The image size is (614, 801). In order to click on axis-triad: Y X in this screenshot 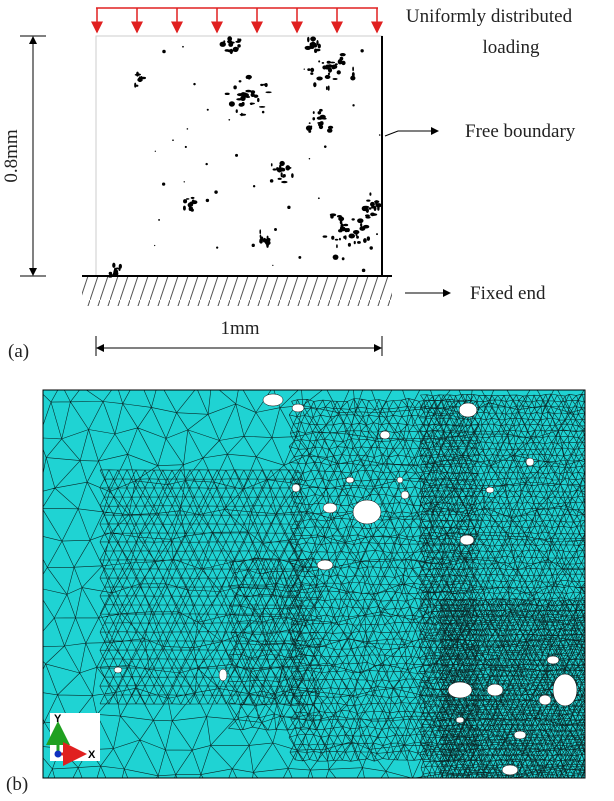, I will do `click(73, 739)`.